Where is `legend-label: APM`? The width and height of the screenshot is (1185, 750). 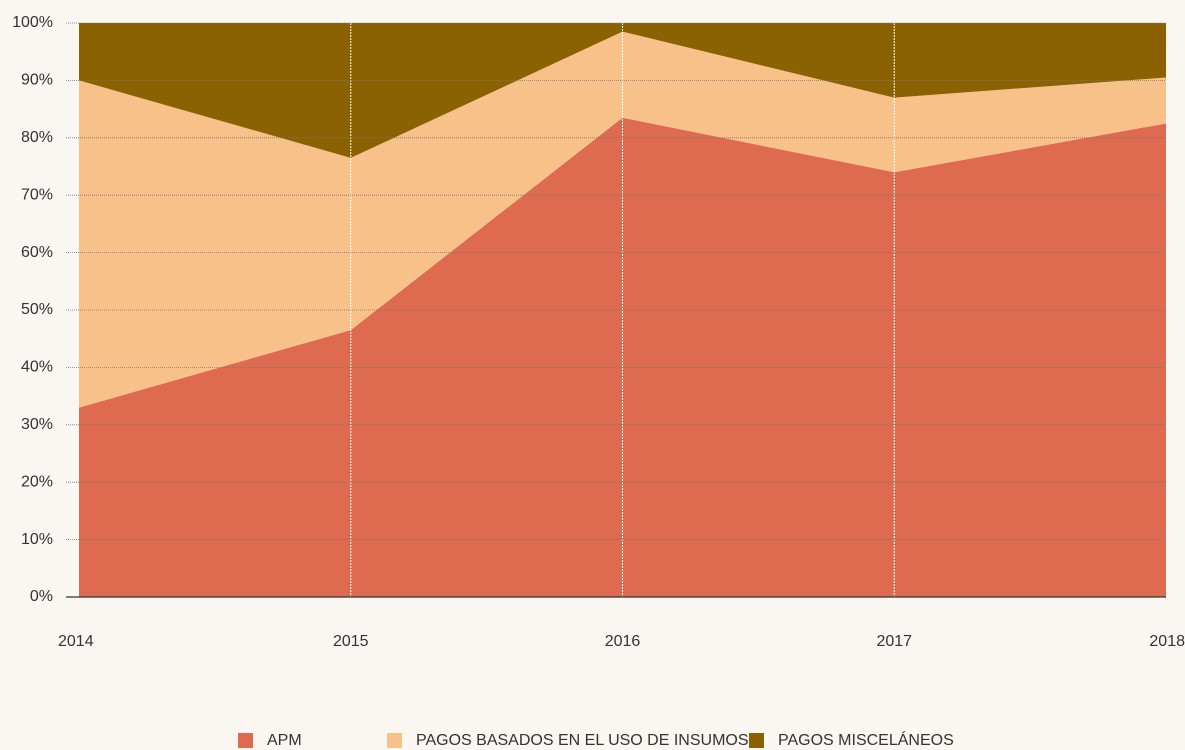
legend-label: APM is located at coordinates (284, 740).